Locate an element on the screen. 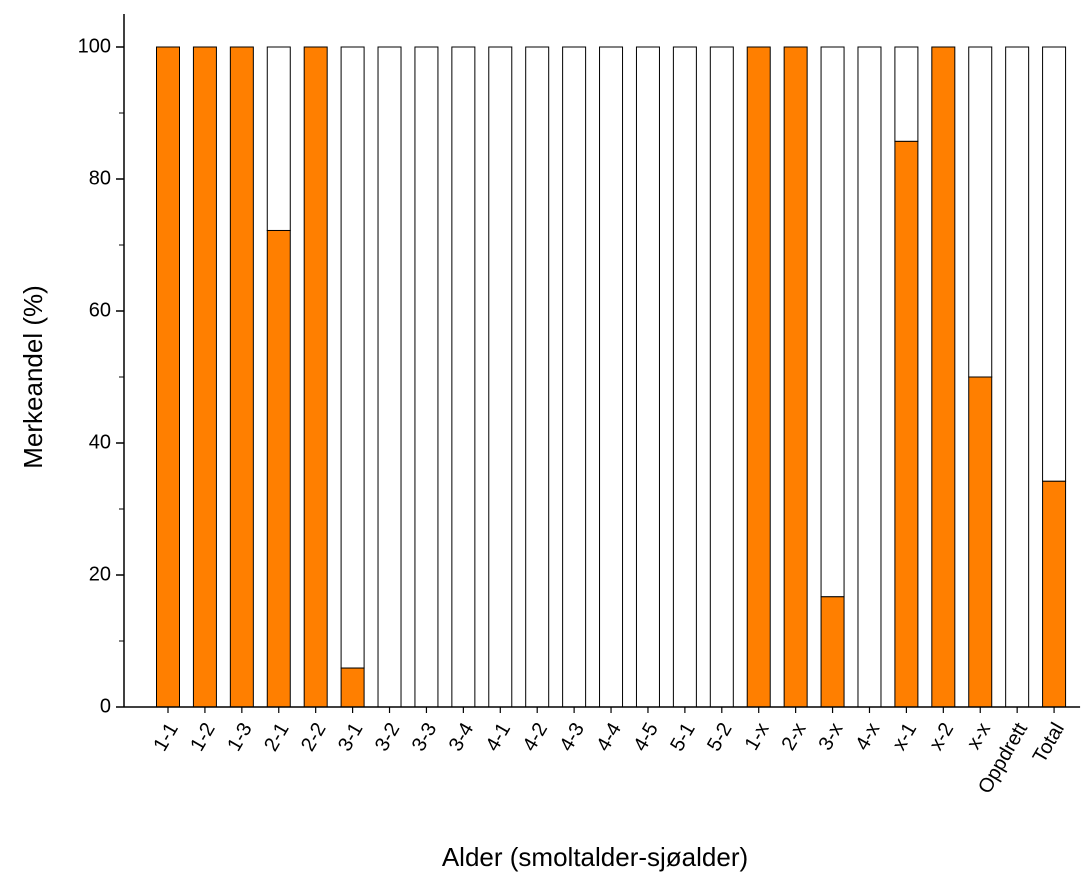 The height and width of the screenshot is (891, 1084). x-tick-label-5-1: 5-1 is located at coordinates (683, 737).